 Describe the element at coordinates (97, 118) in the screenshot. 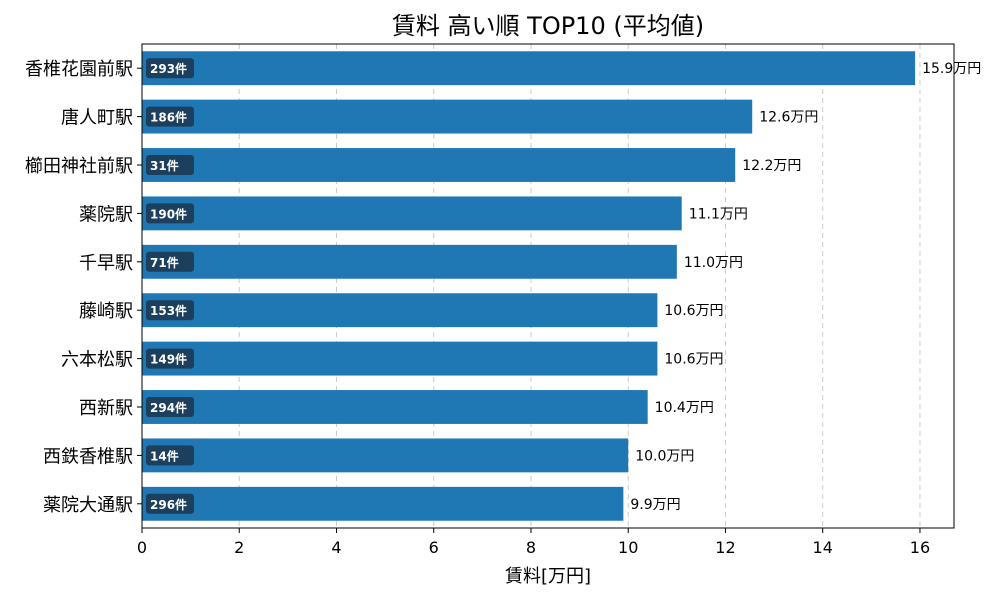

I see `category-label: 唐人町駅` at that location.